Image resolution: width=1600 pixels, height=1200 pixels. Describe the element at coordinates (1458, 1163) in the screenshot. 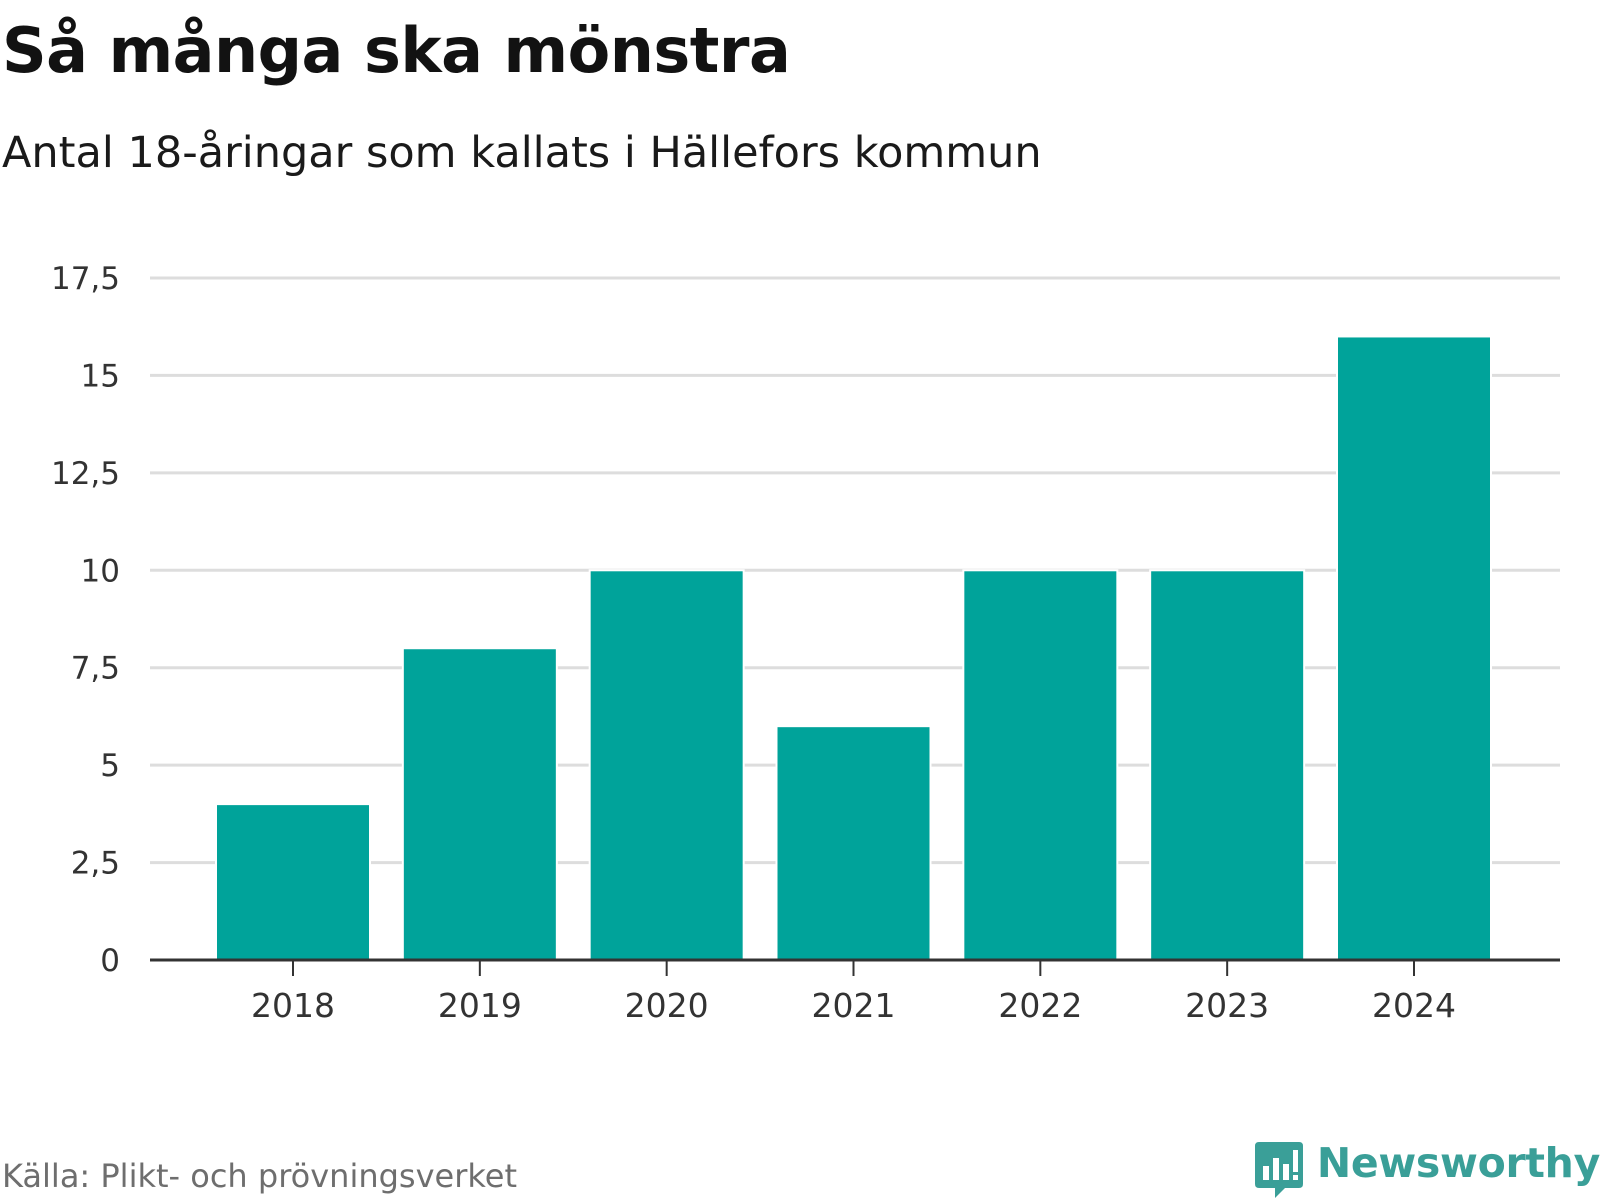

I see `brand-name: Newsworthy` at that location.